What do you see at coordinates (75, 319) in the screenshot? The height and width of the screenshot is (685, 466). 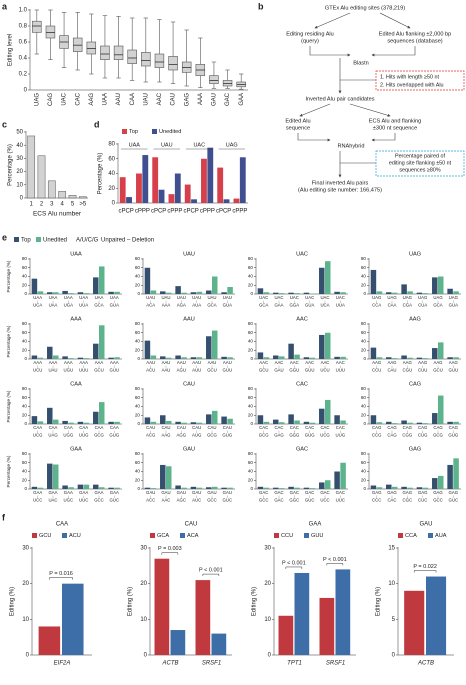 I see `chart-title: AAA` at bounding box center [75, 319].